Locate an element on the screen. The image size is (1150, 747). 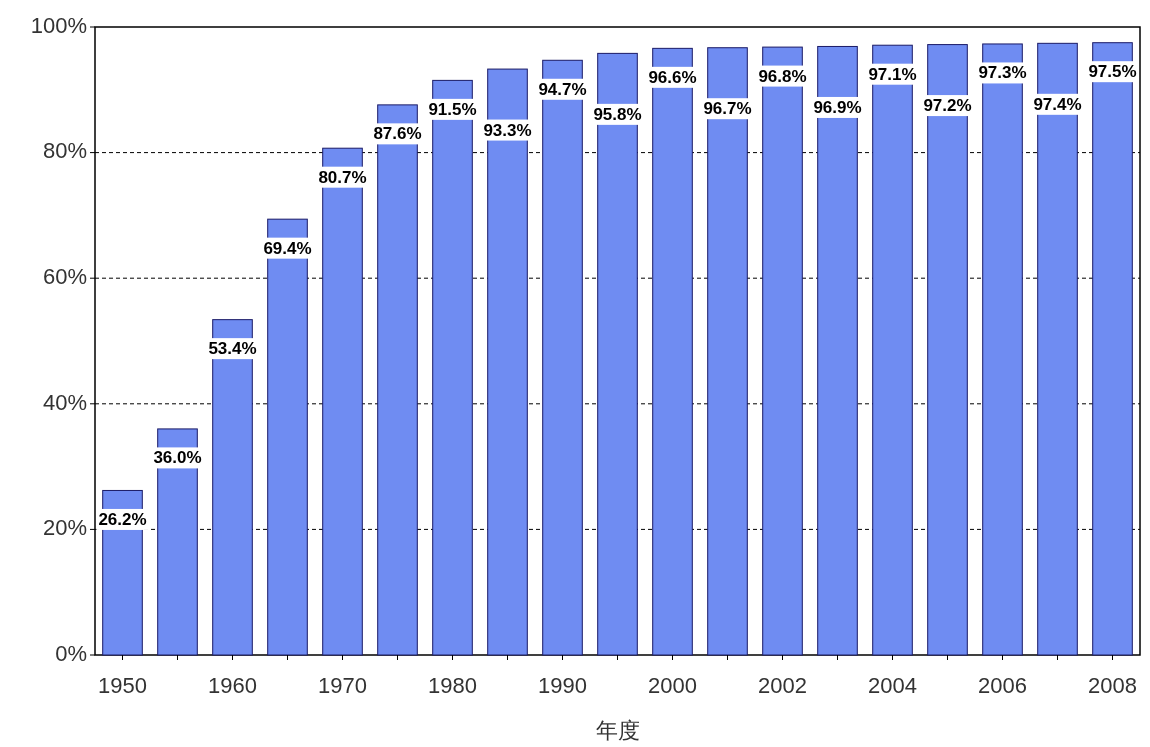
x-tick-label: 2008 is located at coordinates (1112, 685).